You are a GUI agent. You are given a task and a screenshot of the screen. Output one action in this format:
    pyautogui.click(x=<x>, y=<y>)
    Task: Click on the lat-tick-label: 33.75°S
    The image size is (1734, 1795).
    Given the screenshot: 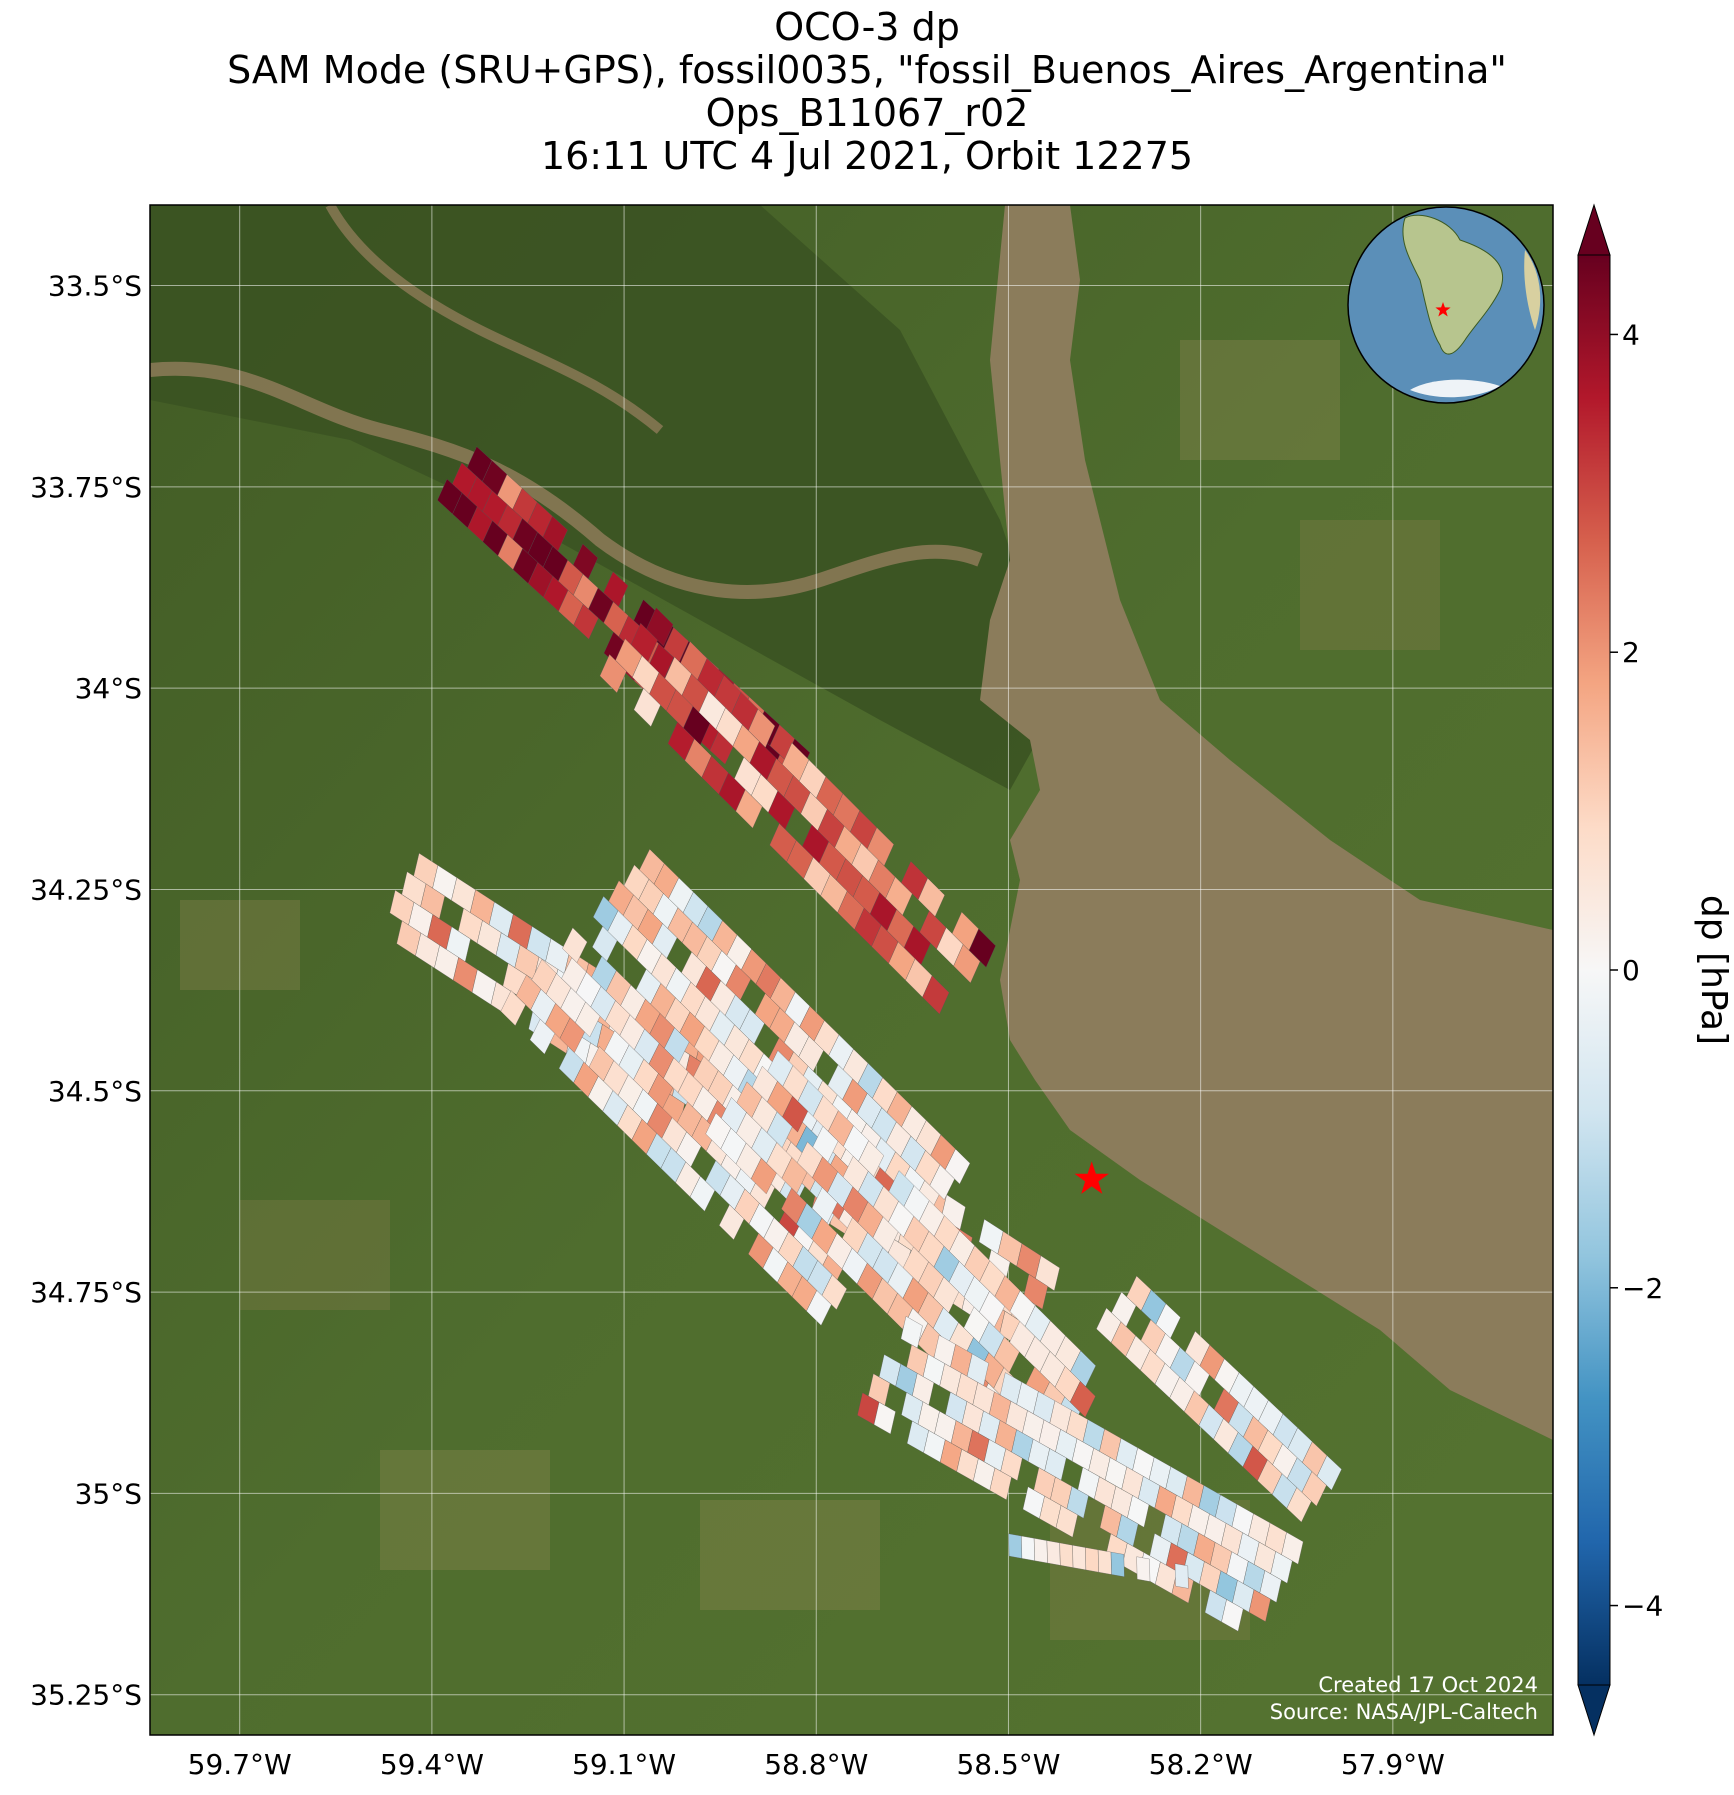 What is the action you would take?
    pyautogui.click(x=86, y=487)
    